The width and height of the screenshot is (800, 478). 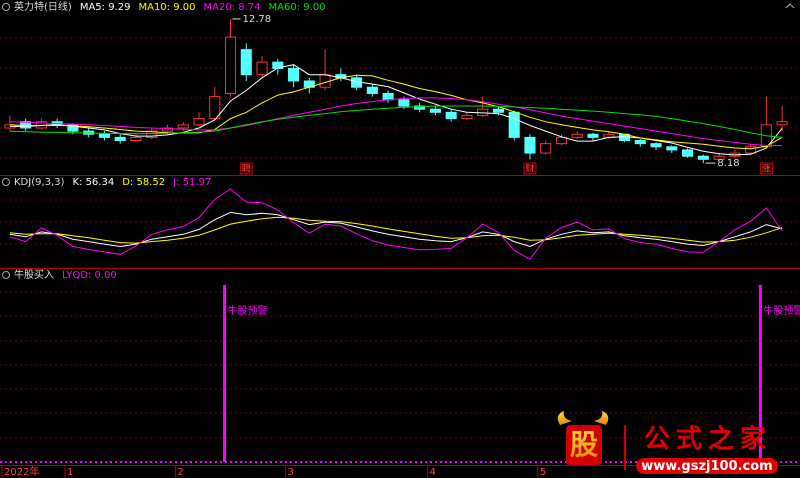 I want to click on legend-entry: D: 58.52, so click(x=143, y=182).